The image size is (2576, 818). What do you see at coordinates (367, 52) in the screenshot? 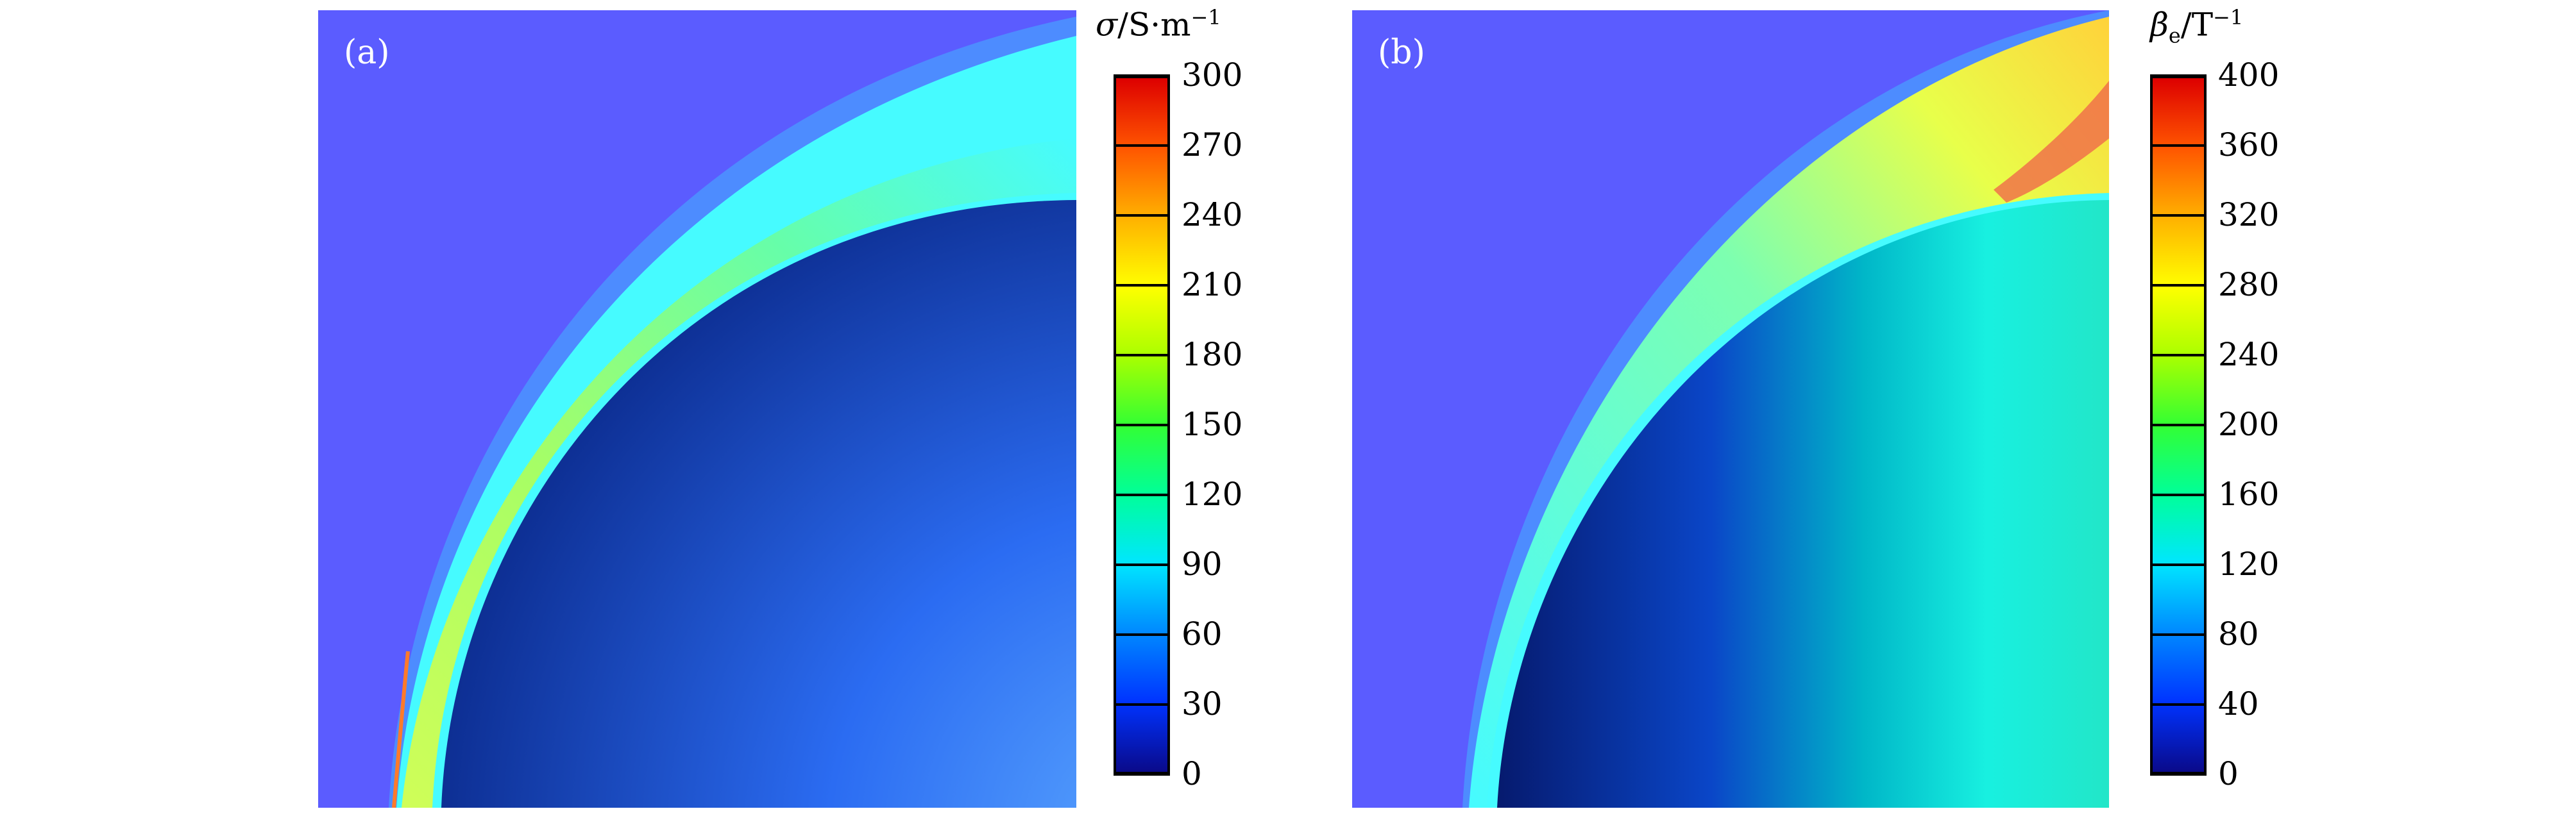
I see `panel-a-label: (a)` at bounding box center [367, 52].